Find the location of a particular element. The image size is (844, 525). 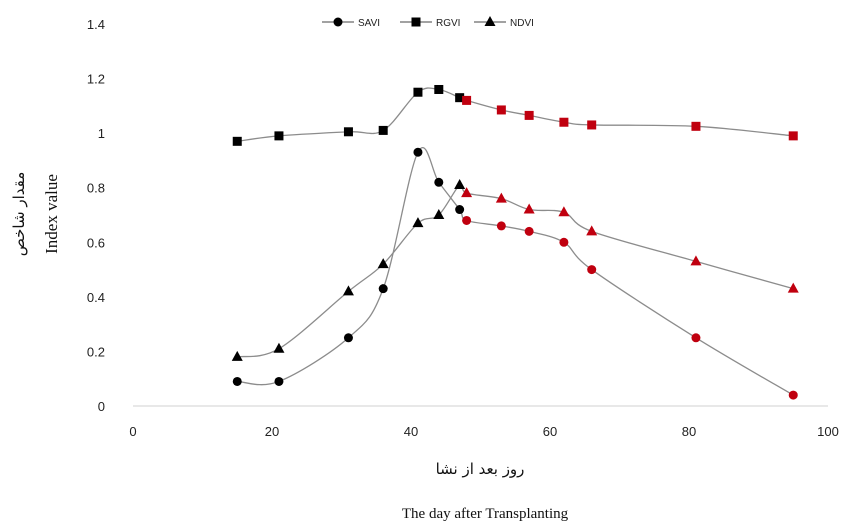

series-rgvi is located at coordinates (515, 115).